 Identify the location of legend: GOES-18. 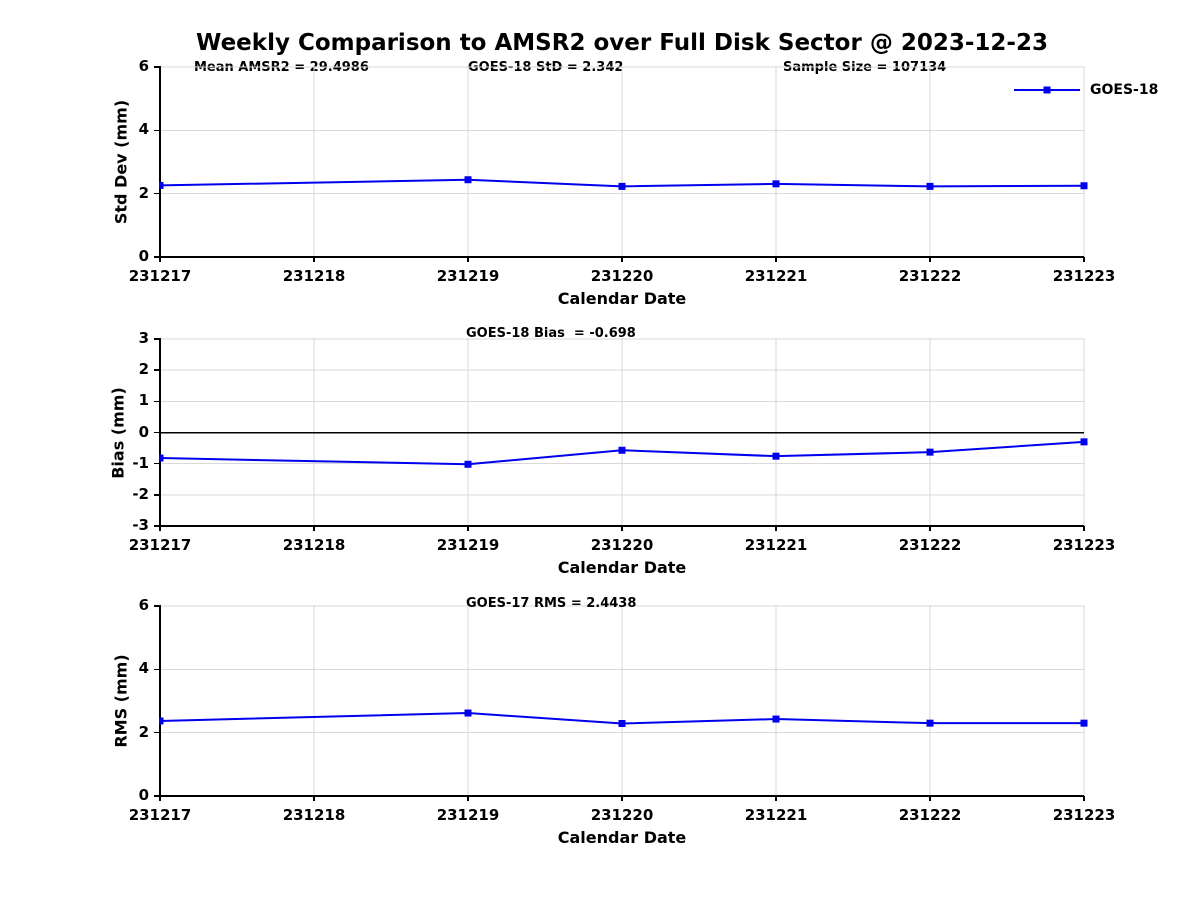
(1086, 90).